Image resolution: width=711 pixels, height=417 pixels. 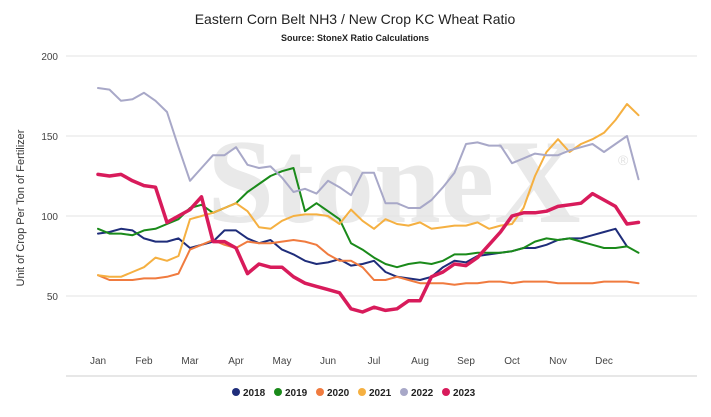 I want to click on y-tick-label: 100, so click(x=49, y=217).